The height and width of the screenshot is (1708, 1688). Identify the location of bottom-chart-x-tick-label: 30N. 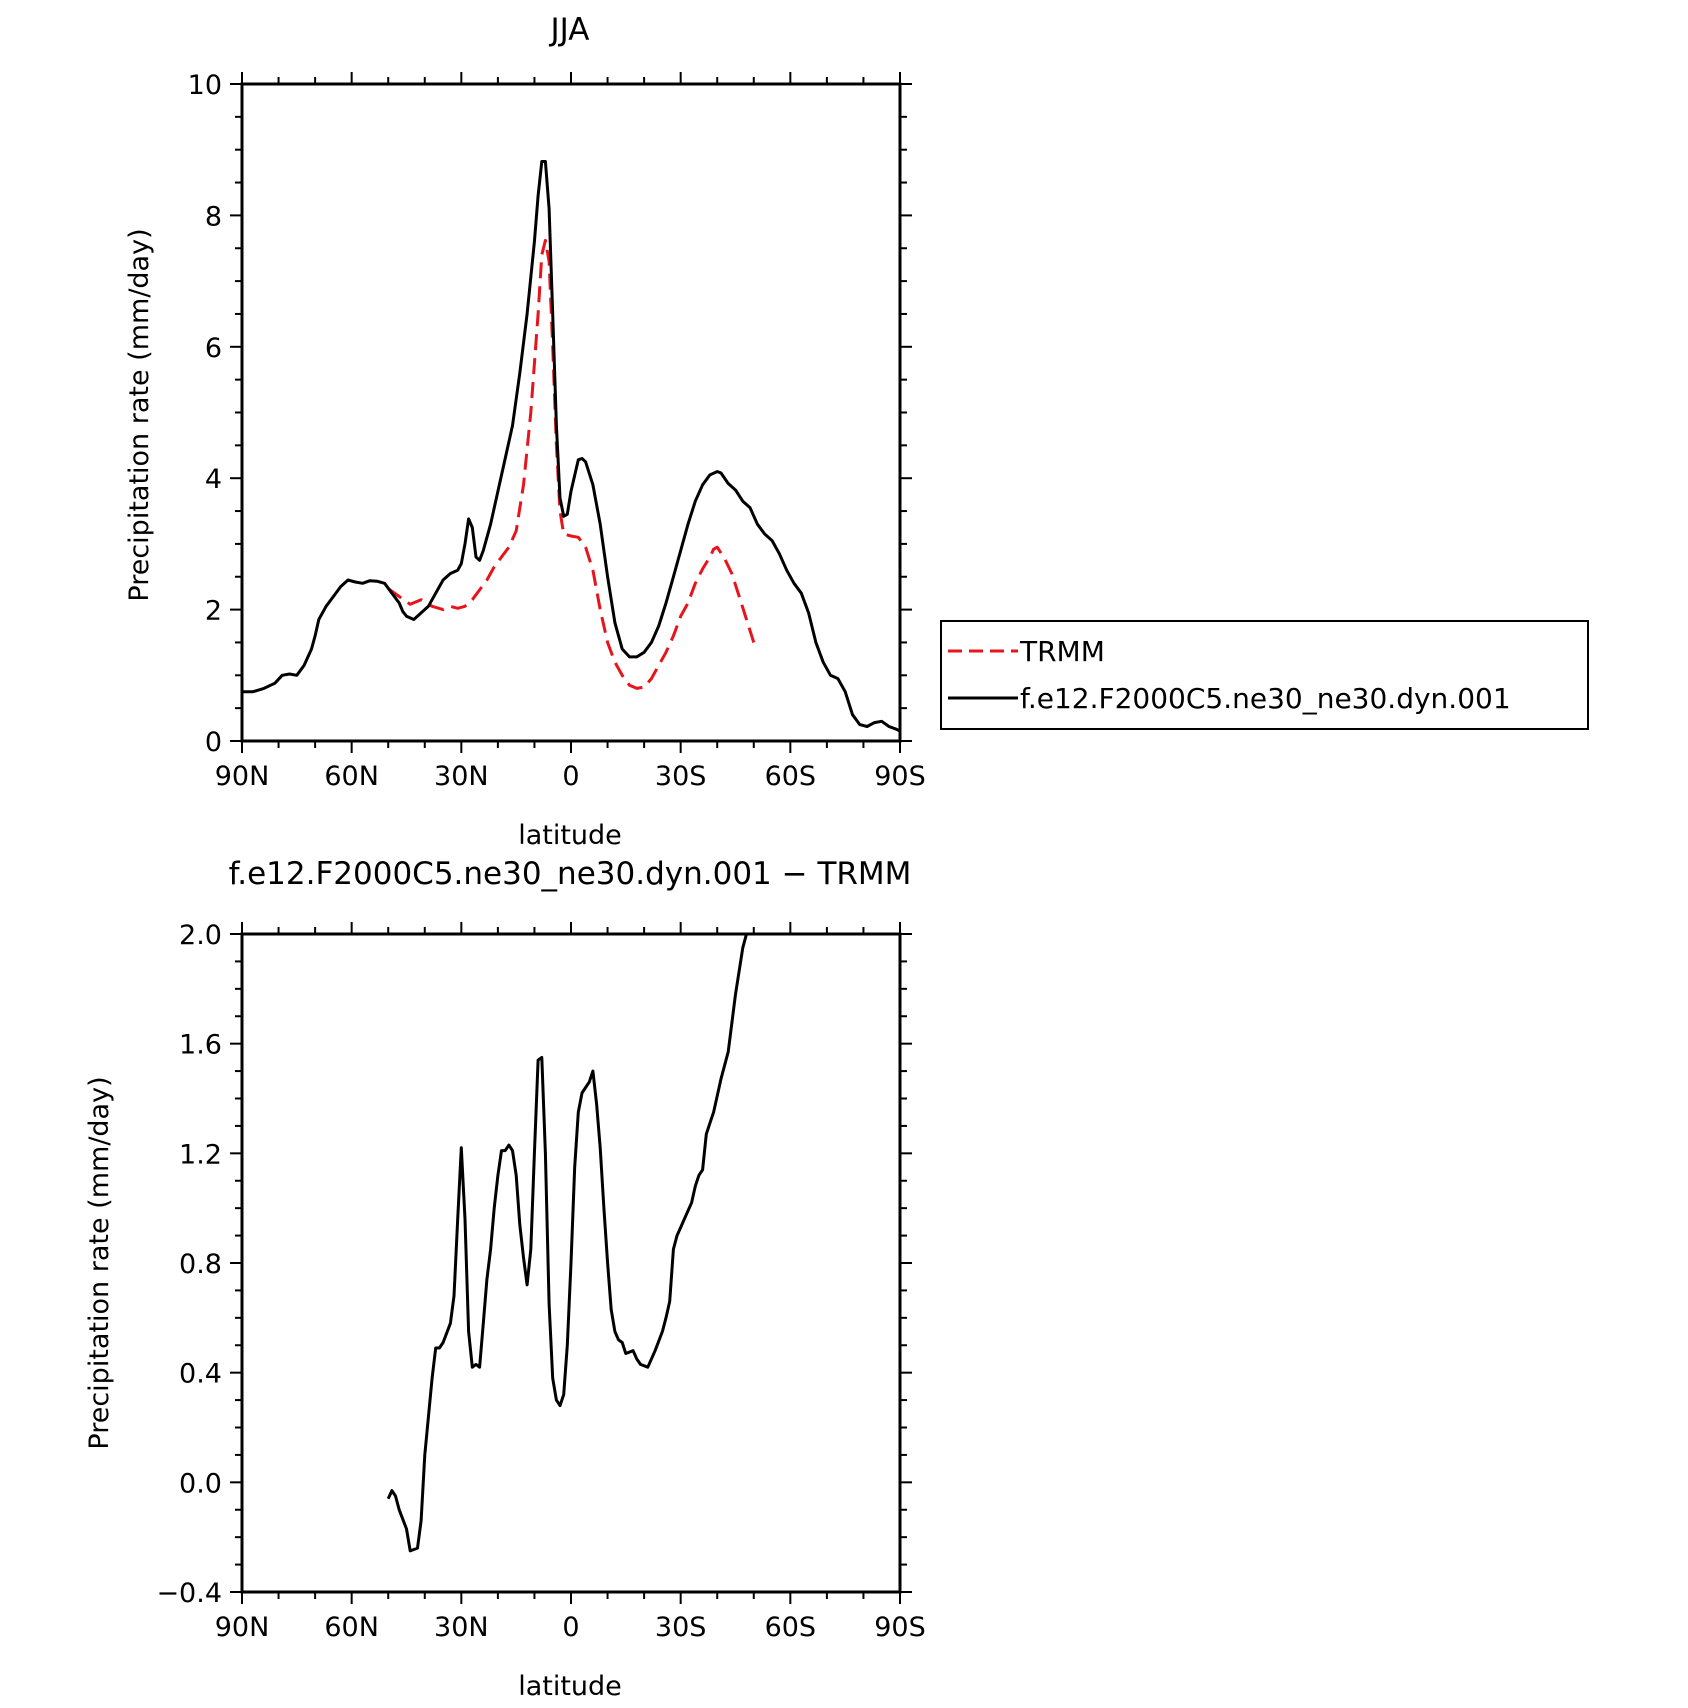
(461, 1627).